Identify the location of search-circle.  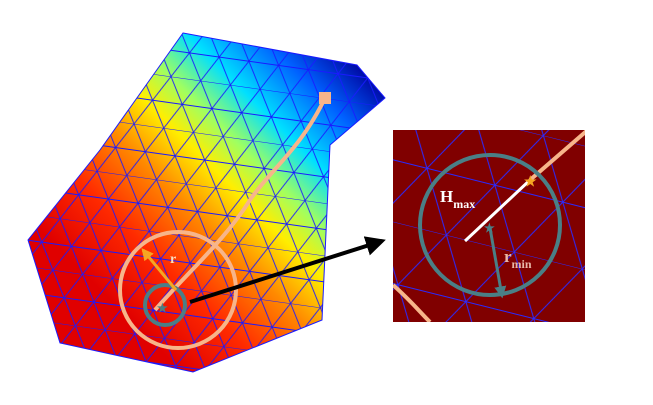
(178, 290).